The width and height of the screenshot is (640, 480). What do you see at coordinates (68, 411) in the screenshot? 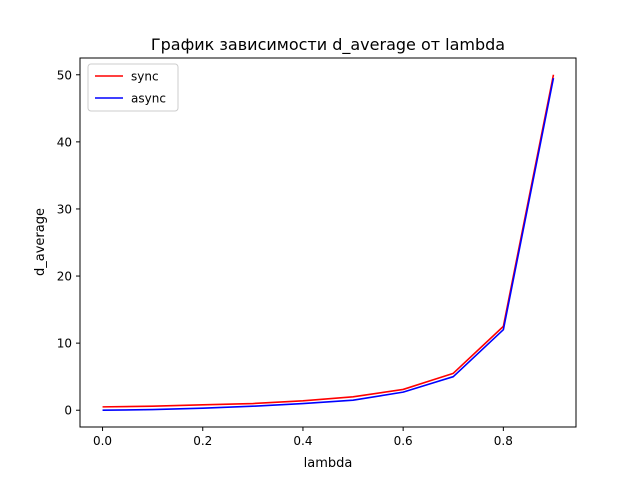
I see `y-tick-label: 0` at bounding box center [68, 411].